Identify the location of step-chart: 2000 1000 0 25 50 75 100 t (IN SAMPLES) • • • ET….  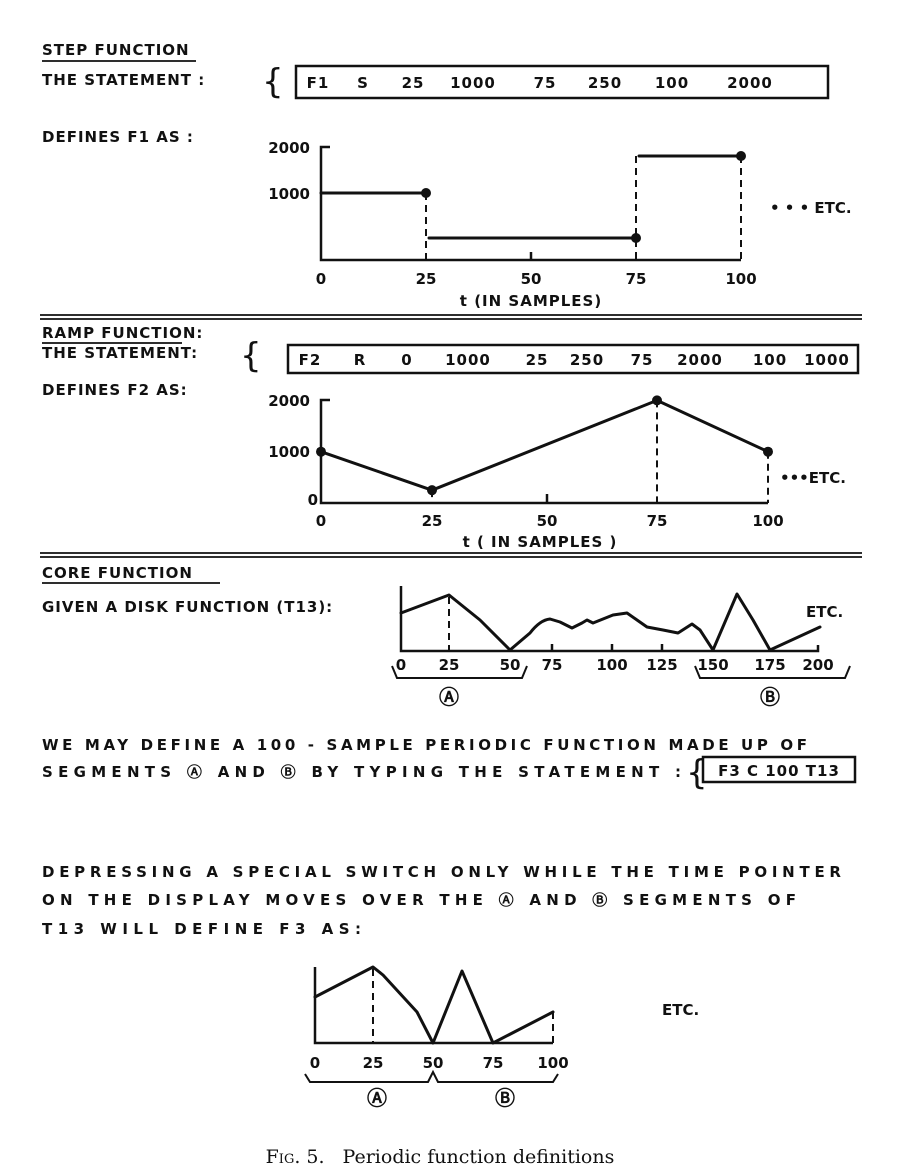
(559, 224).